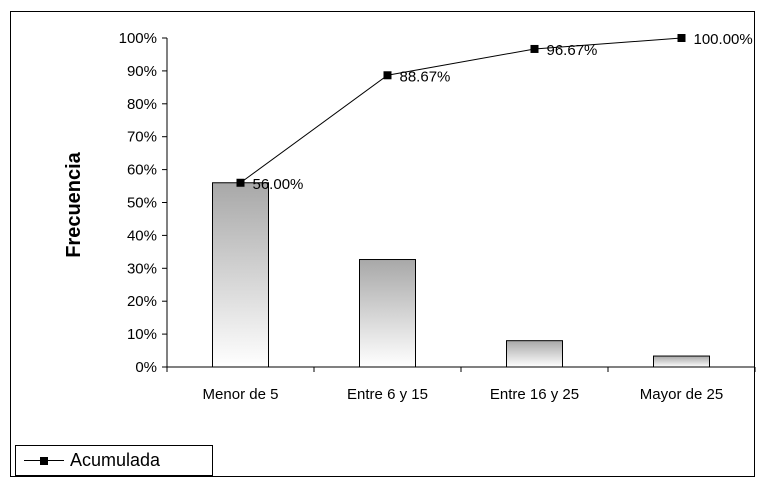 The image size is (758, 481). I want to click on legend-label: Acumulada, so click(115, 460).